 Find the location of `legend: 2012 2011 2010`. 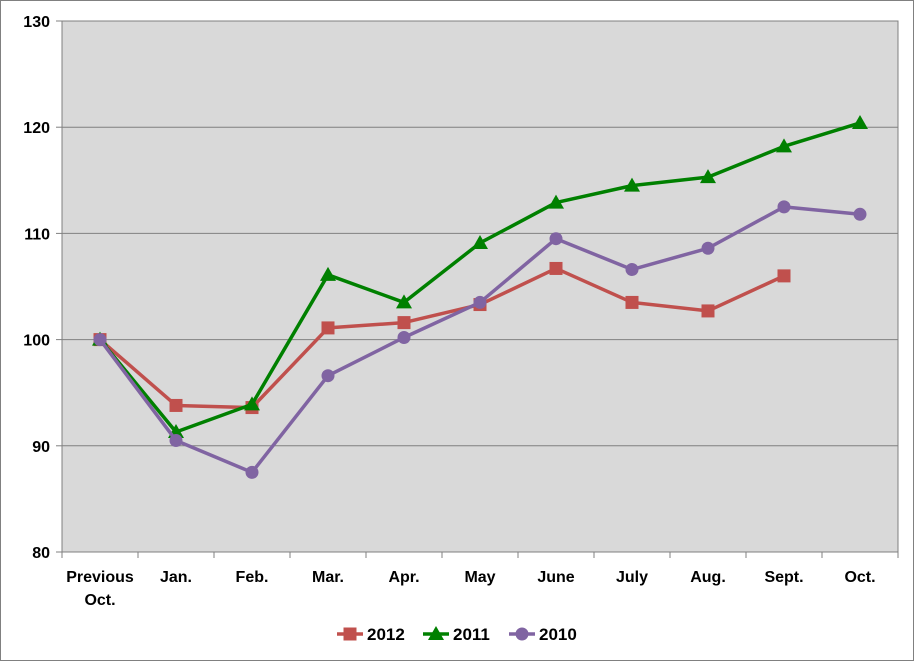

legend: 2012 2011 2010 is located at coordinates (457, 634).